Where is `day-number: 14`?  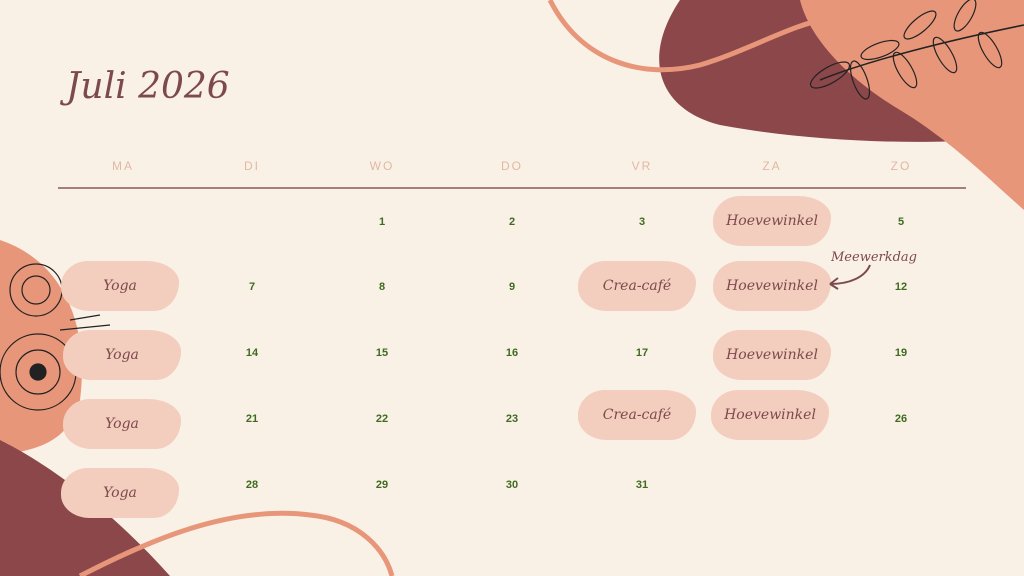 day-number: 14 is located at coordinates (252, 353).